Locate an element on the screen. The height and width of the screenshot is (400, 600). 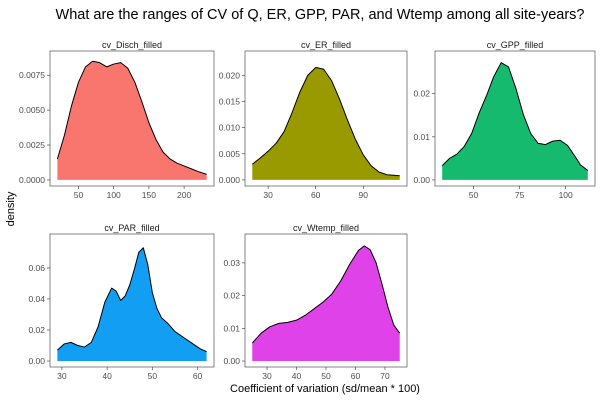
x-axis-title: Coefficient of variation (sd/mean * 100) is located at coordinates (325, 389).